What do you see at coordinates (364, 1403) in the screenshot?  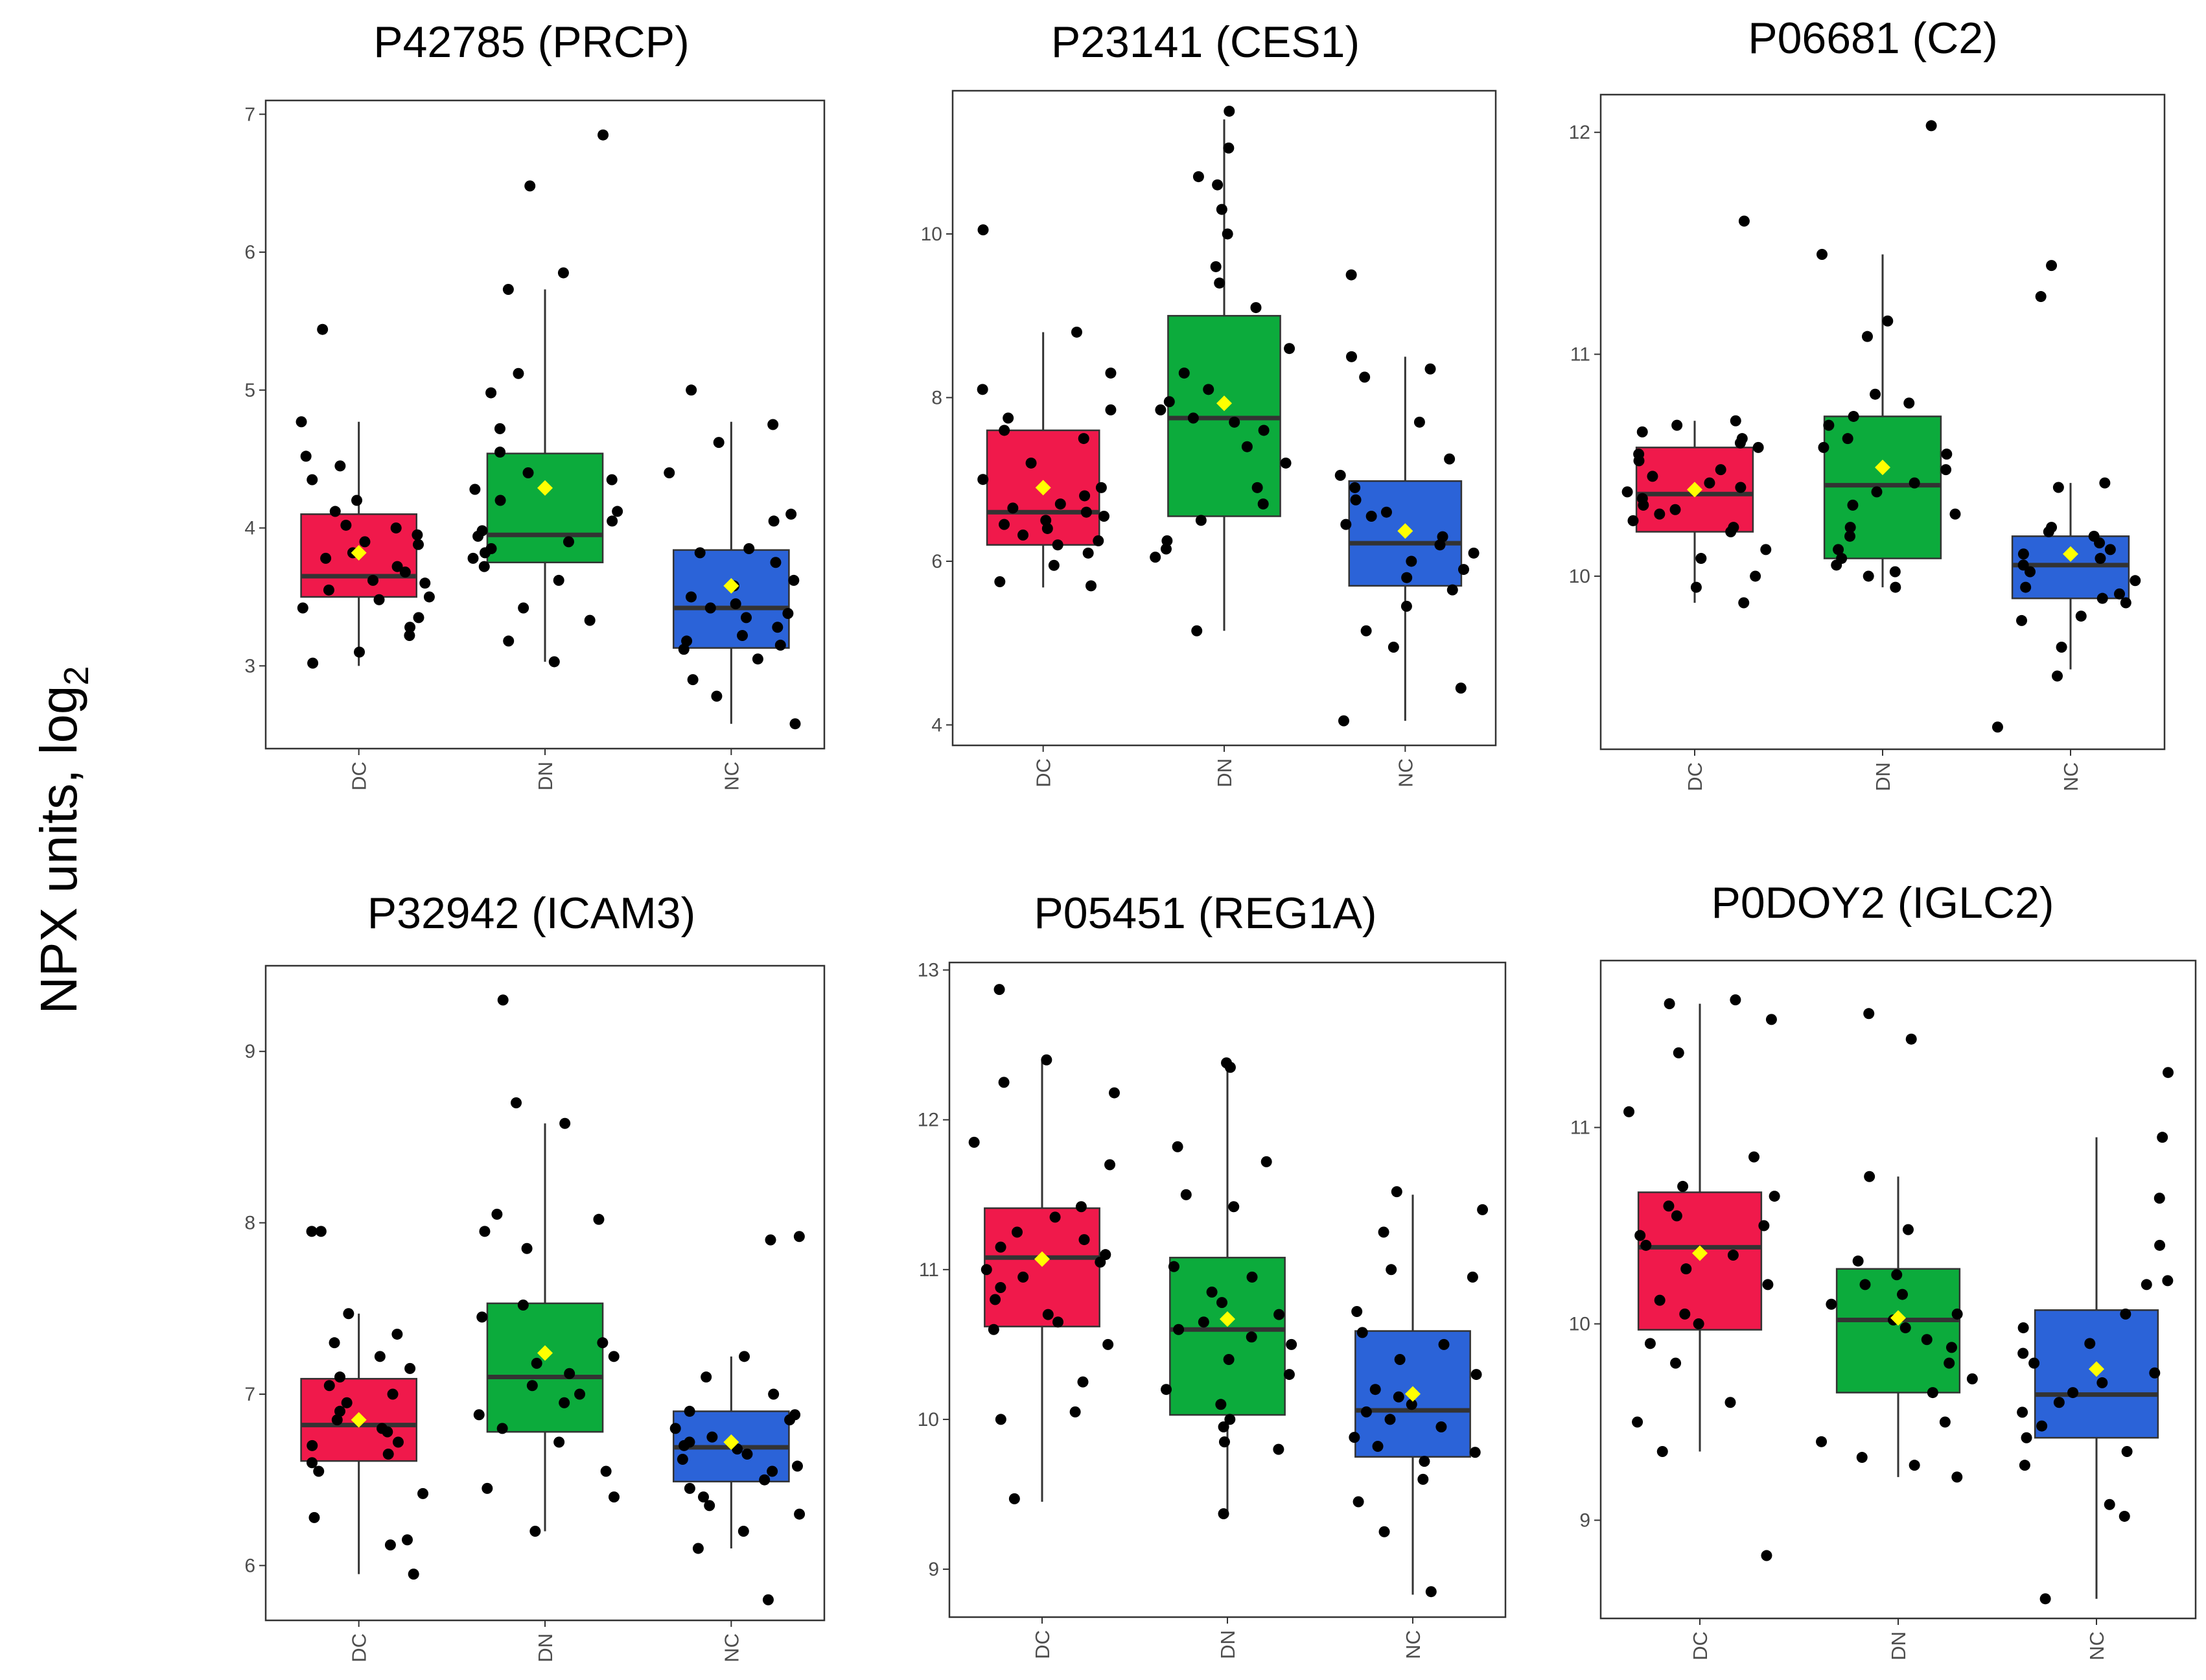 I see `box-DC` at bounding box center [364, 1403].